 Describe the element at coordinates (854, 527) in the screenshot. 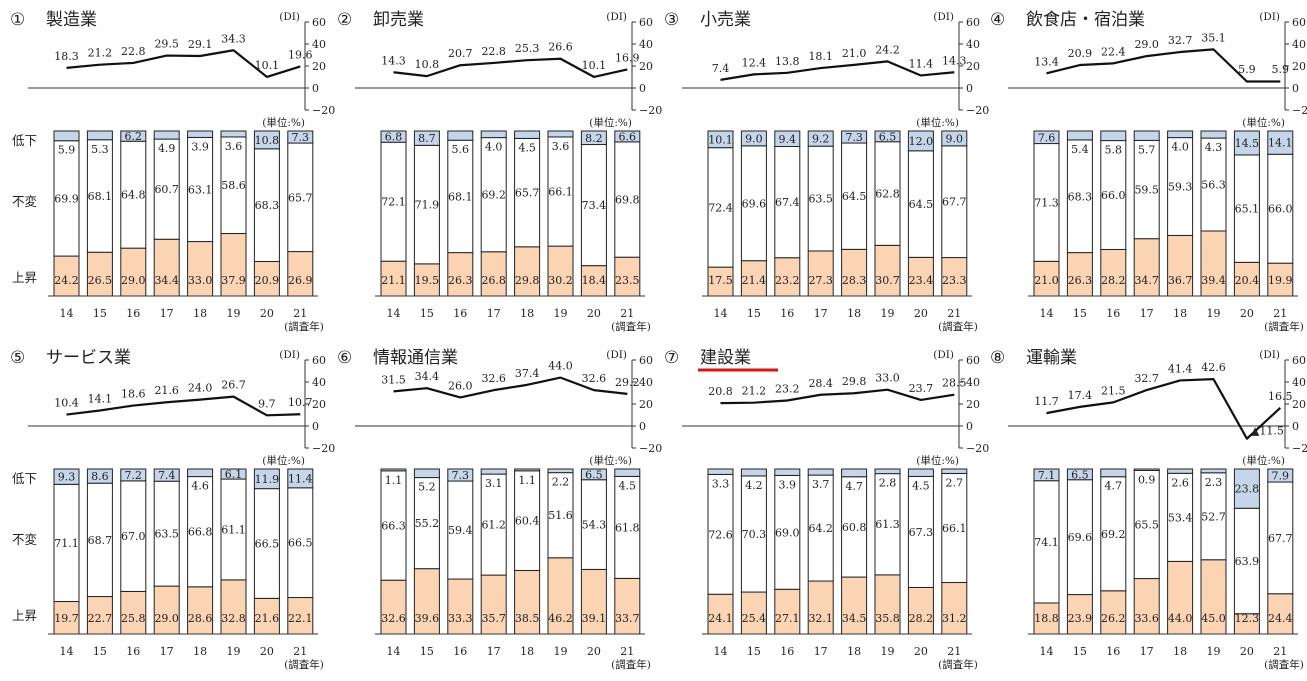

I see `bar-same-label: 60.8` at that location.